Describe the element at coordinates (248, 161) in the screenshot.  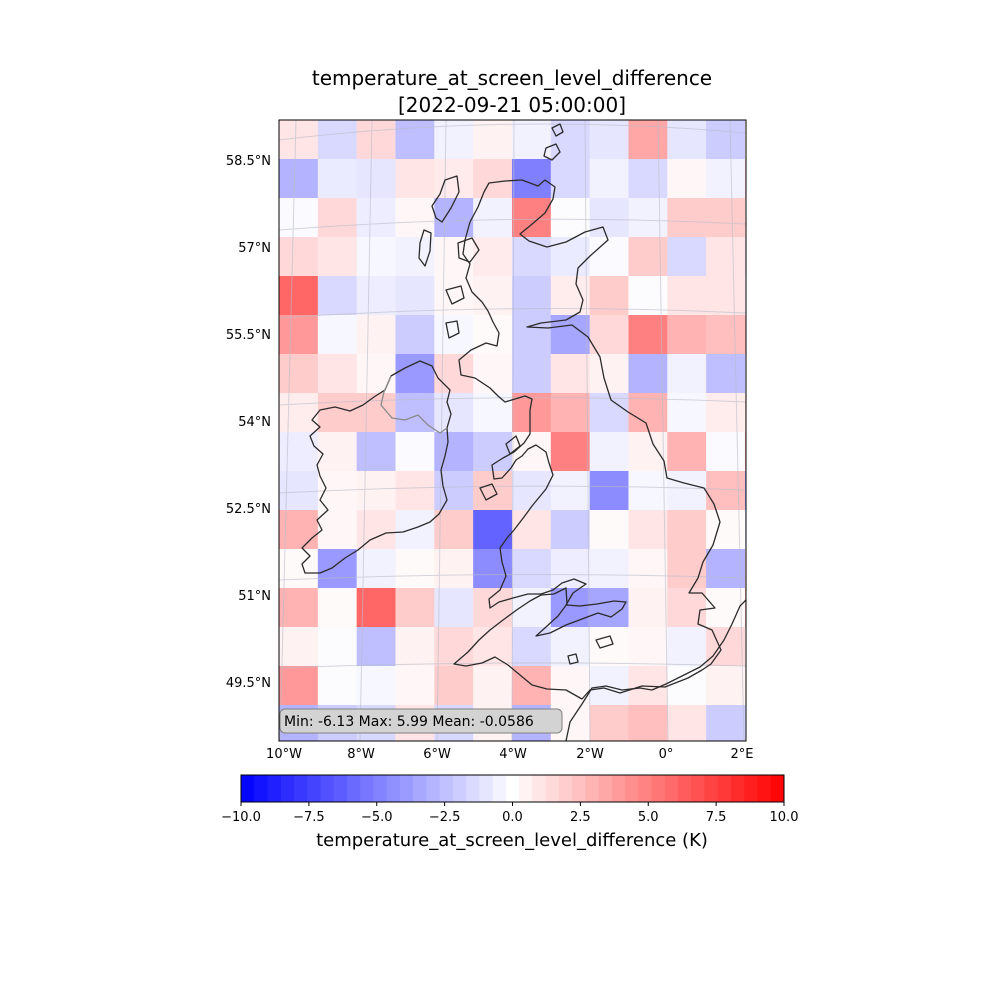
I see `y-tick-label: 58.5°N` at that location.